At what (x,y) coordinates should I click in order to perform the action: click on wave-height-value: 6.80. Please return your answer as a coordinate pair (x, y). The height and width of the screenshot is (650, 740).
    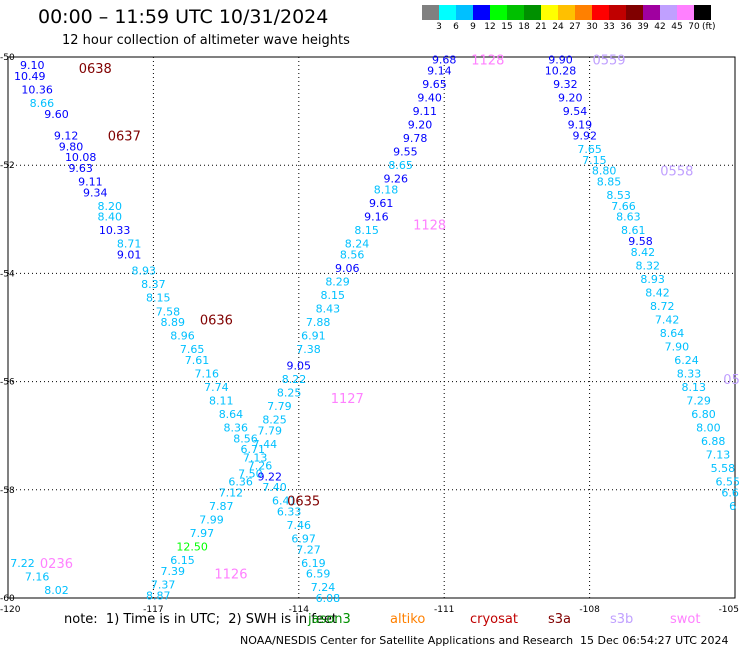
    Looking at the image, I should click on (703, 414).